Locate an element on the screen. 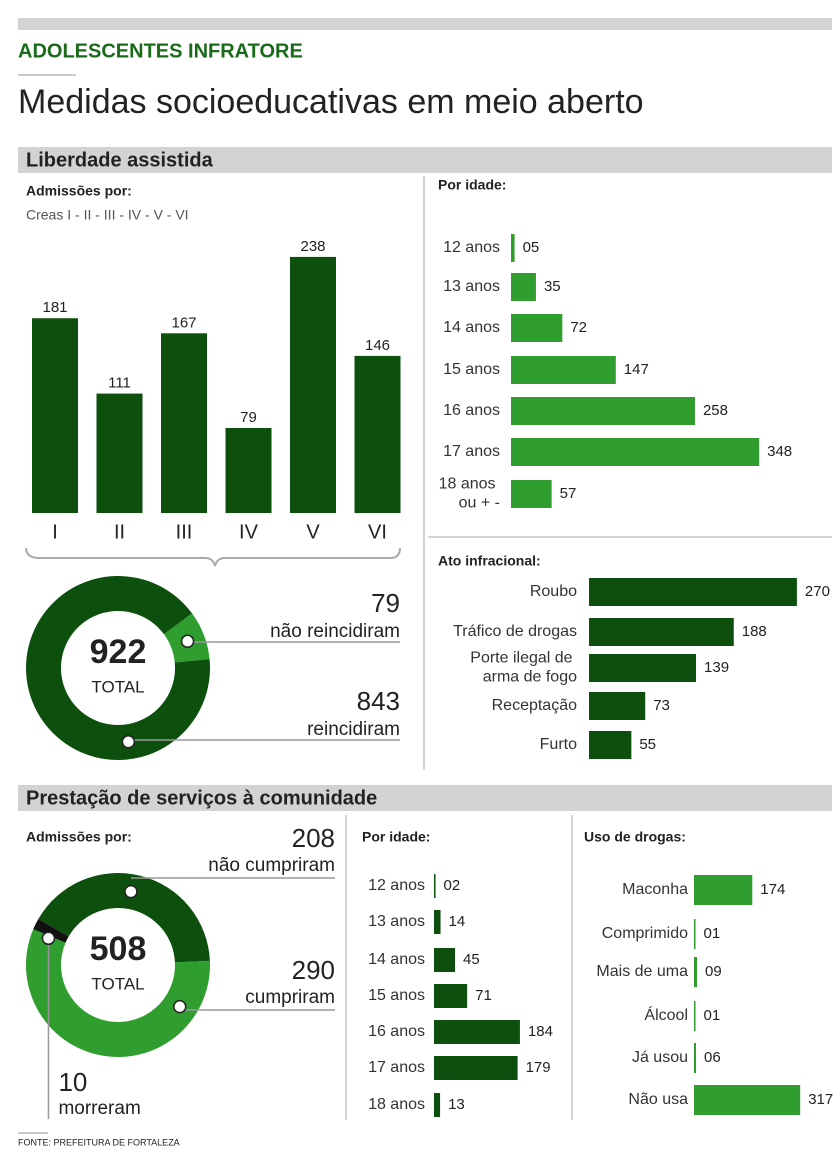 The width and height of the screenshot is (836, 1153). value-label: 111 is located at coordinates (119, 383).